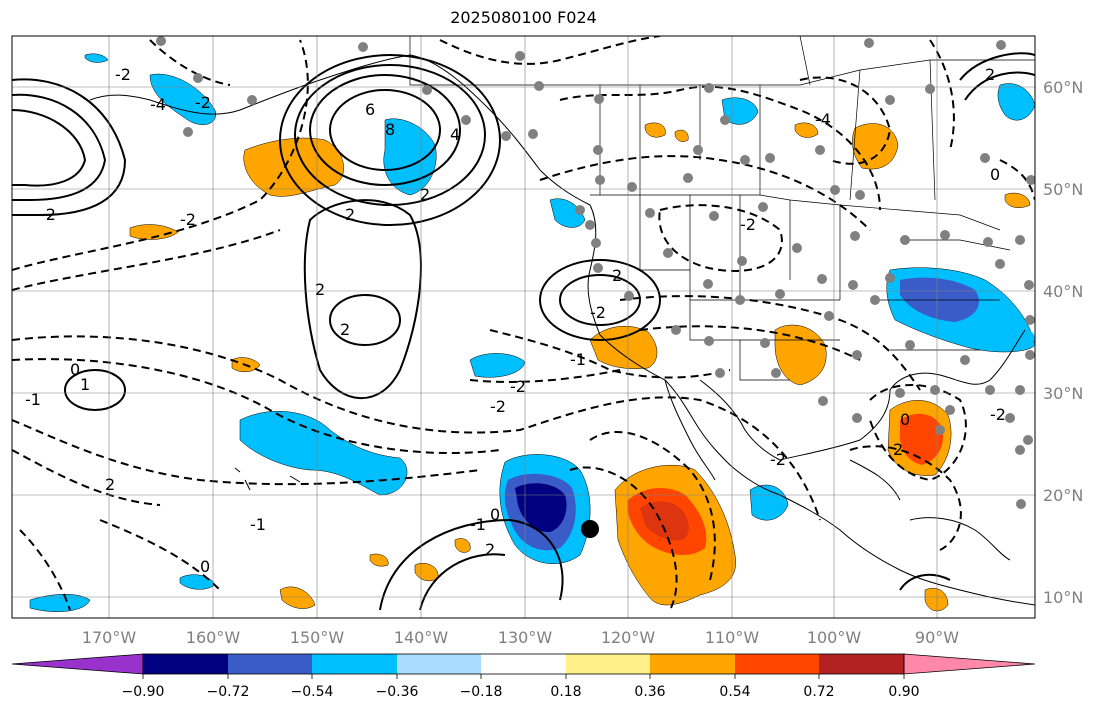  Describe the element at coordinates (481, 692) in the screenshot. I see `colorbar-tick-label: −0.18` at that location.